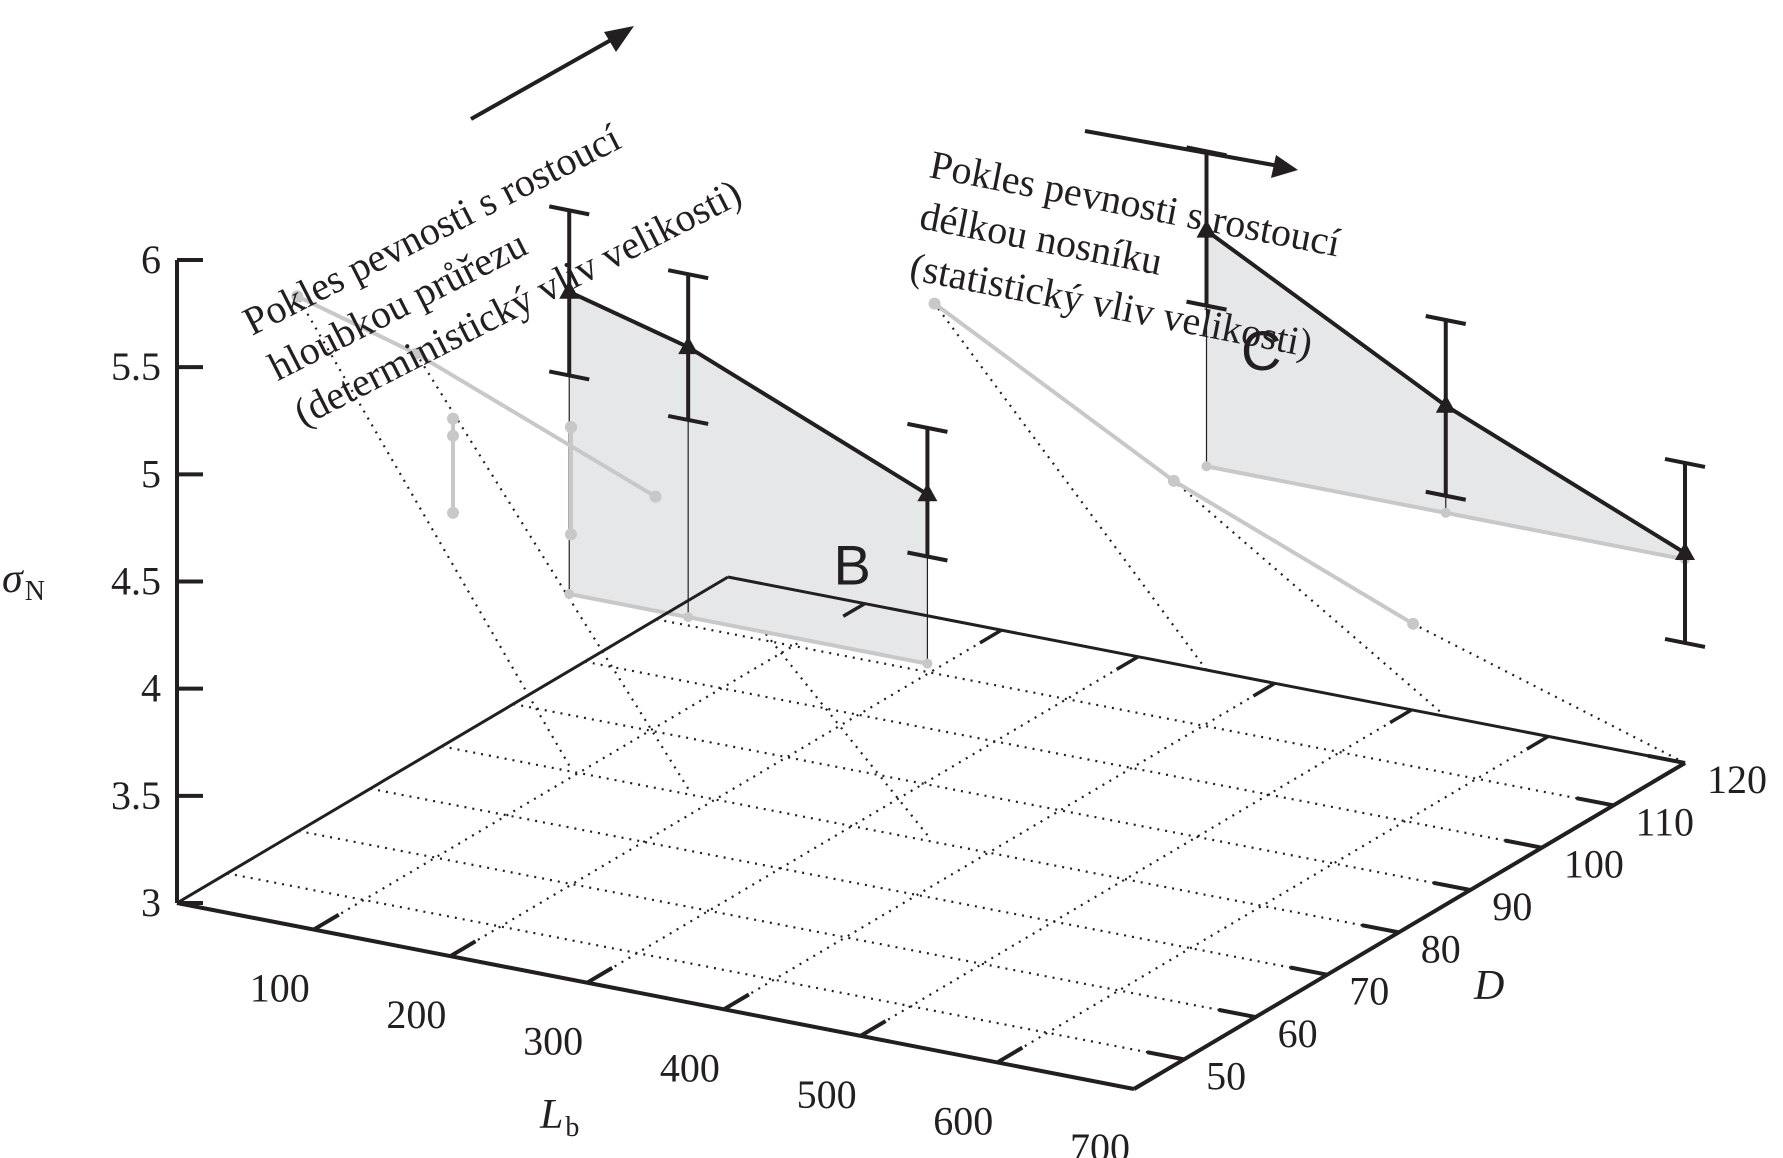 This screenshot has height=1158, width=1783. Describe the element at coordinates (1100, 1141) in the screenshot. I see `x-tick-label: 700` at that location.